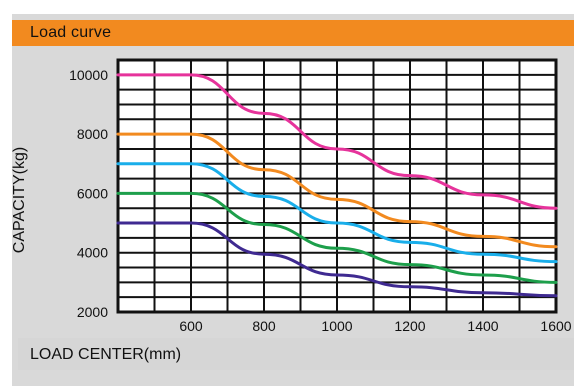  What do you see at coordinates (555, 326) in the screenshot?
I see `x-tick-label: 1600` at bounding box center [555, 326].